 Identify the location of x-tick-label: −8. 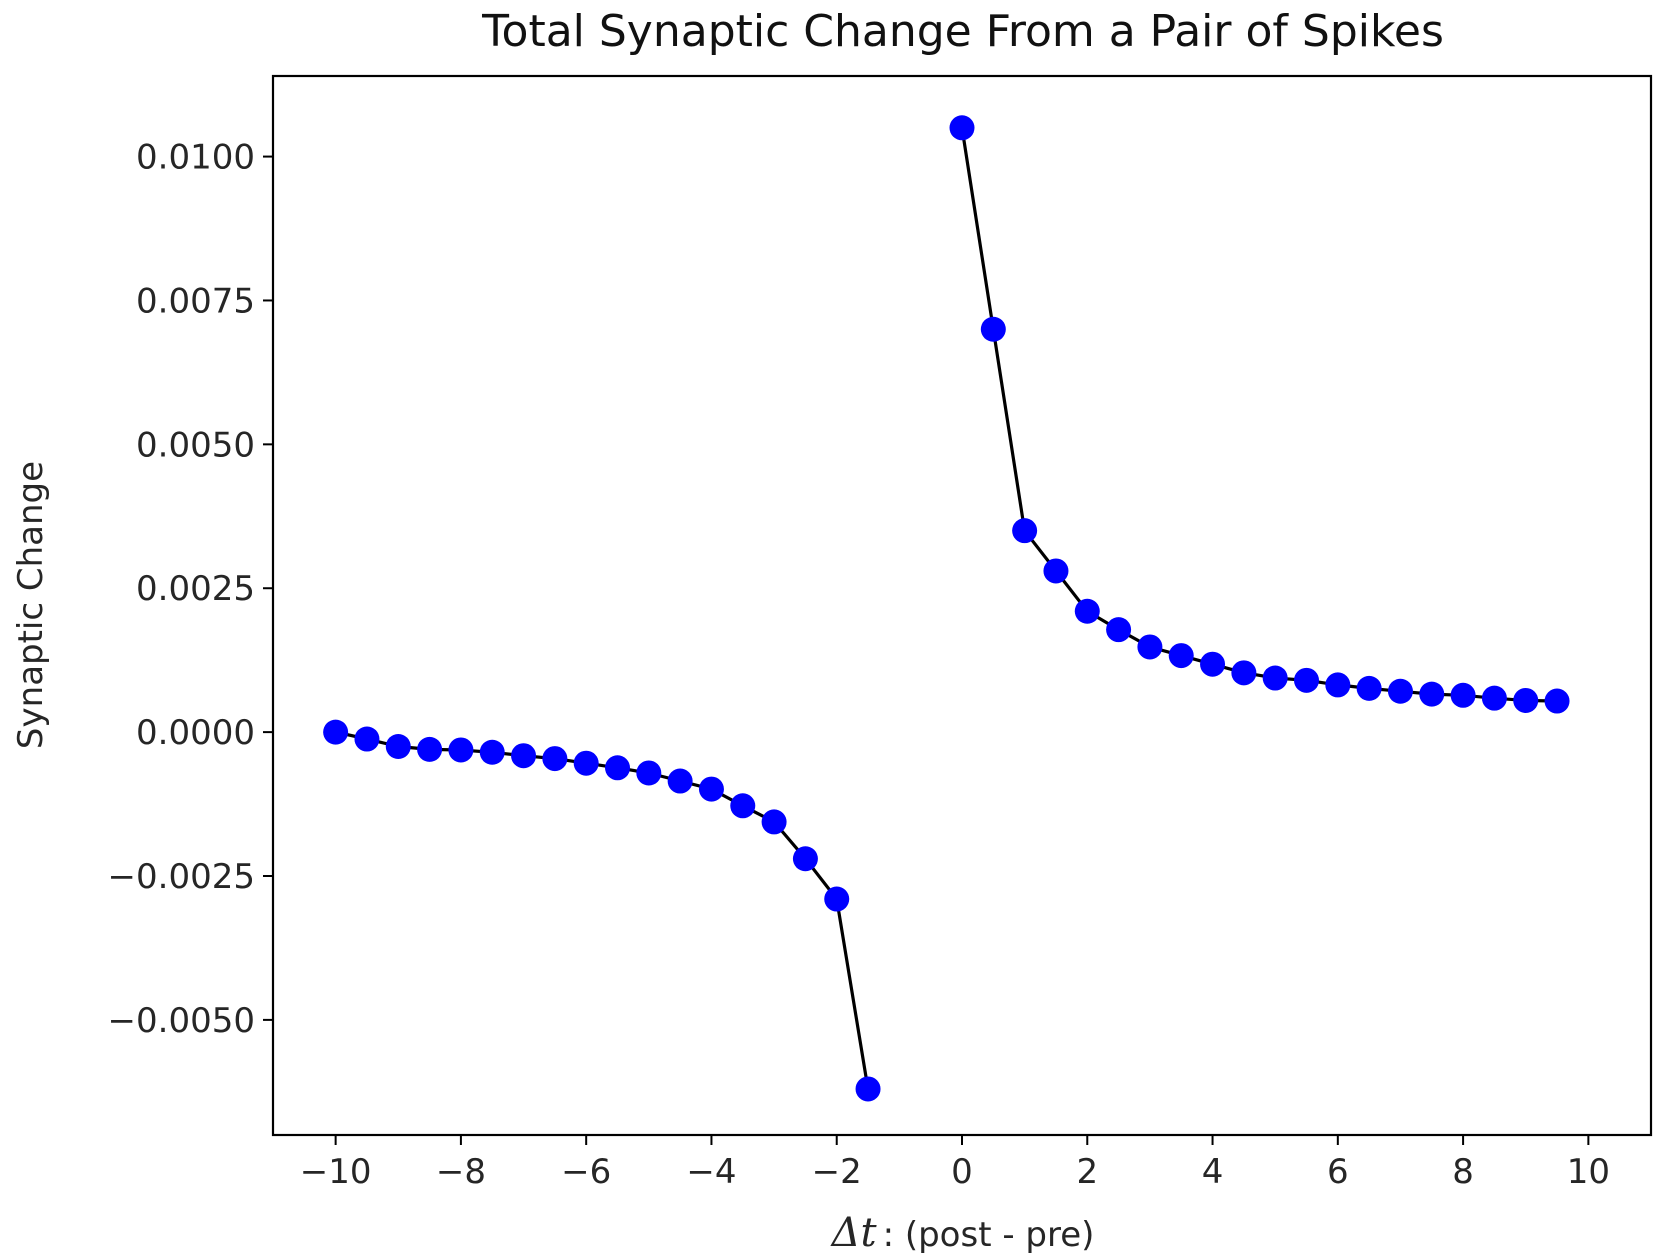
(461, 1172).